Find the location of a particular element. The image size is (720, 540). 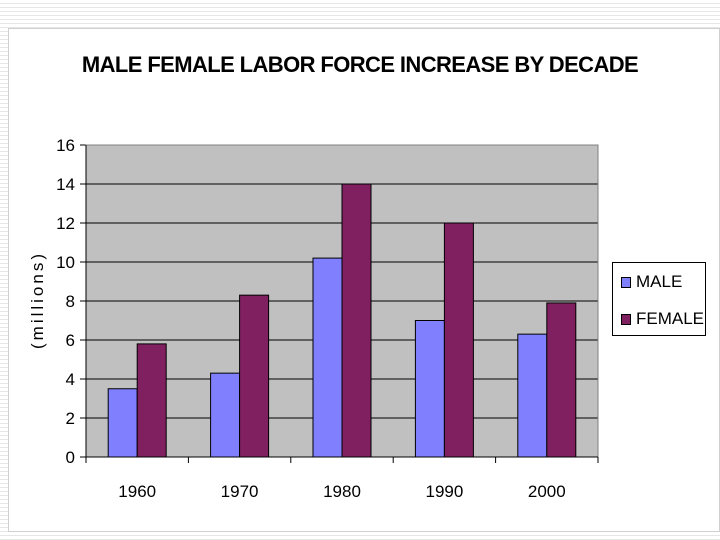

x-tick-label: 1980 is located at coordinates (342, 491).